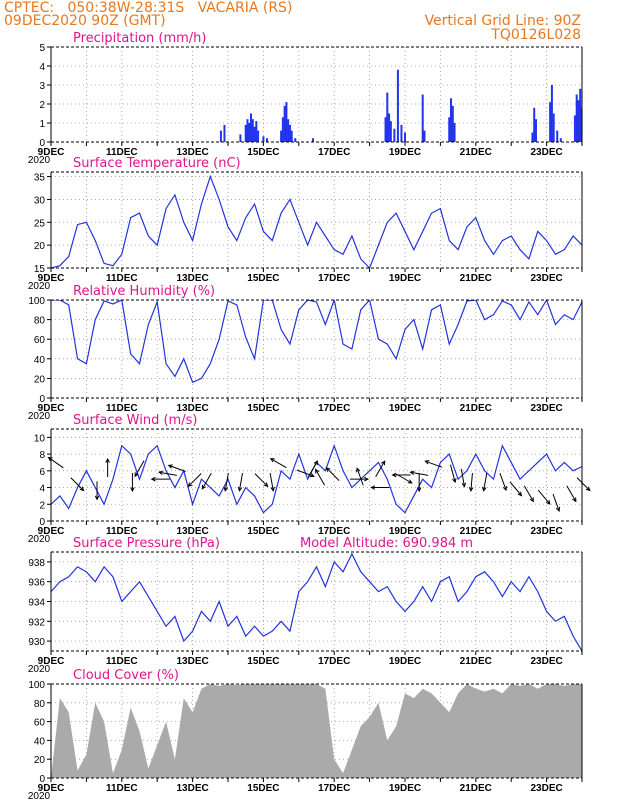  Describe the element at coordinates (135, 420) in the screenshot. I see `panel-title: Surface Wind (m/s)` at that location.